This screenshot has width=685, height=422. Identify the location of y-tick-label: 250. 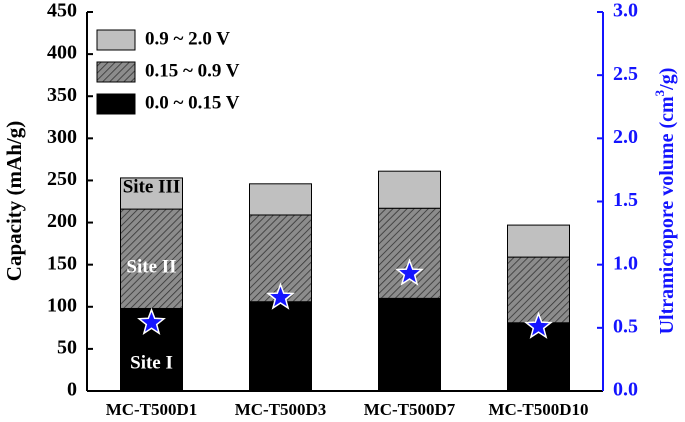
(62, 179).